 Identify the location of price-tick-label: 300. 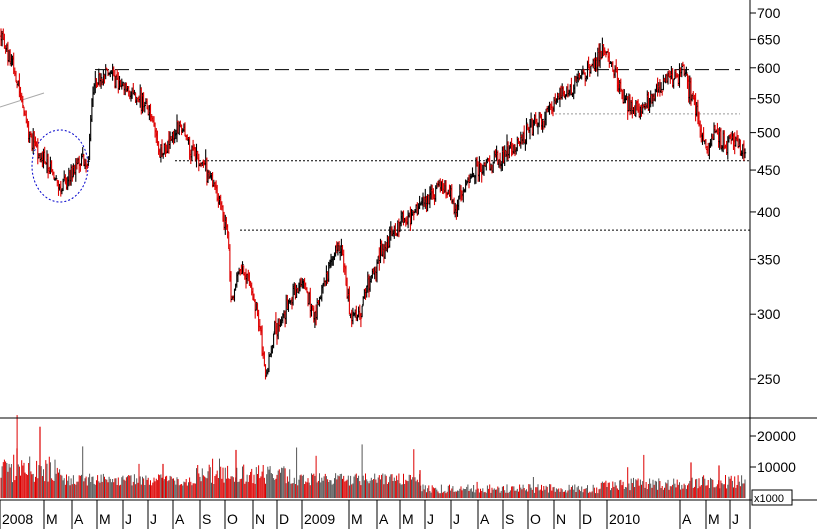
(769, 314).